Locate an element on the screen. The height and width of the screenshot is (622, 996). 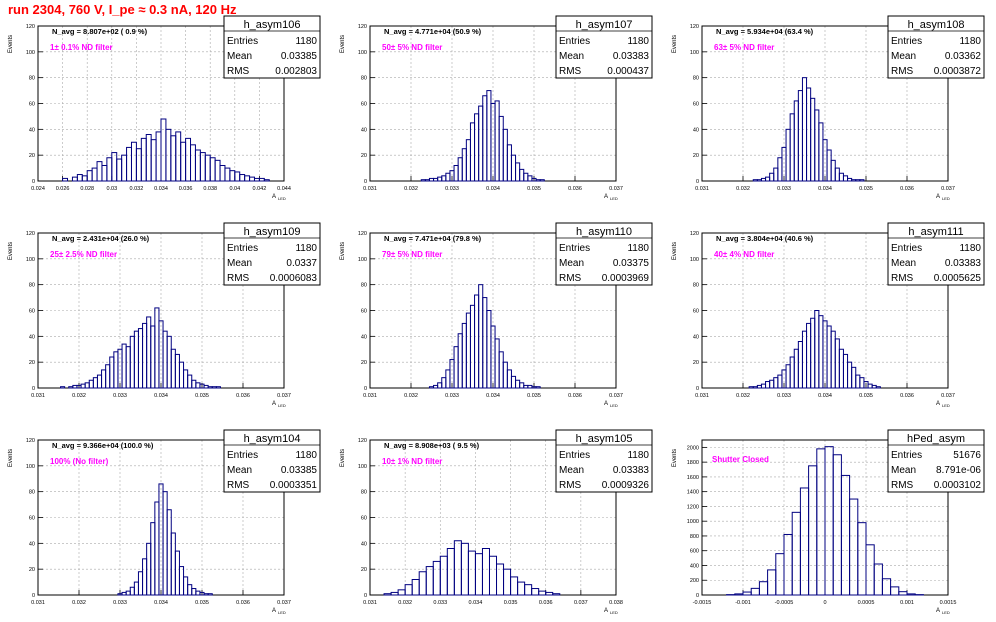
h_asym110-ytick-label-6: 120 is located at coordinates (362, 234).